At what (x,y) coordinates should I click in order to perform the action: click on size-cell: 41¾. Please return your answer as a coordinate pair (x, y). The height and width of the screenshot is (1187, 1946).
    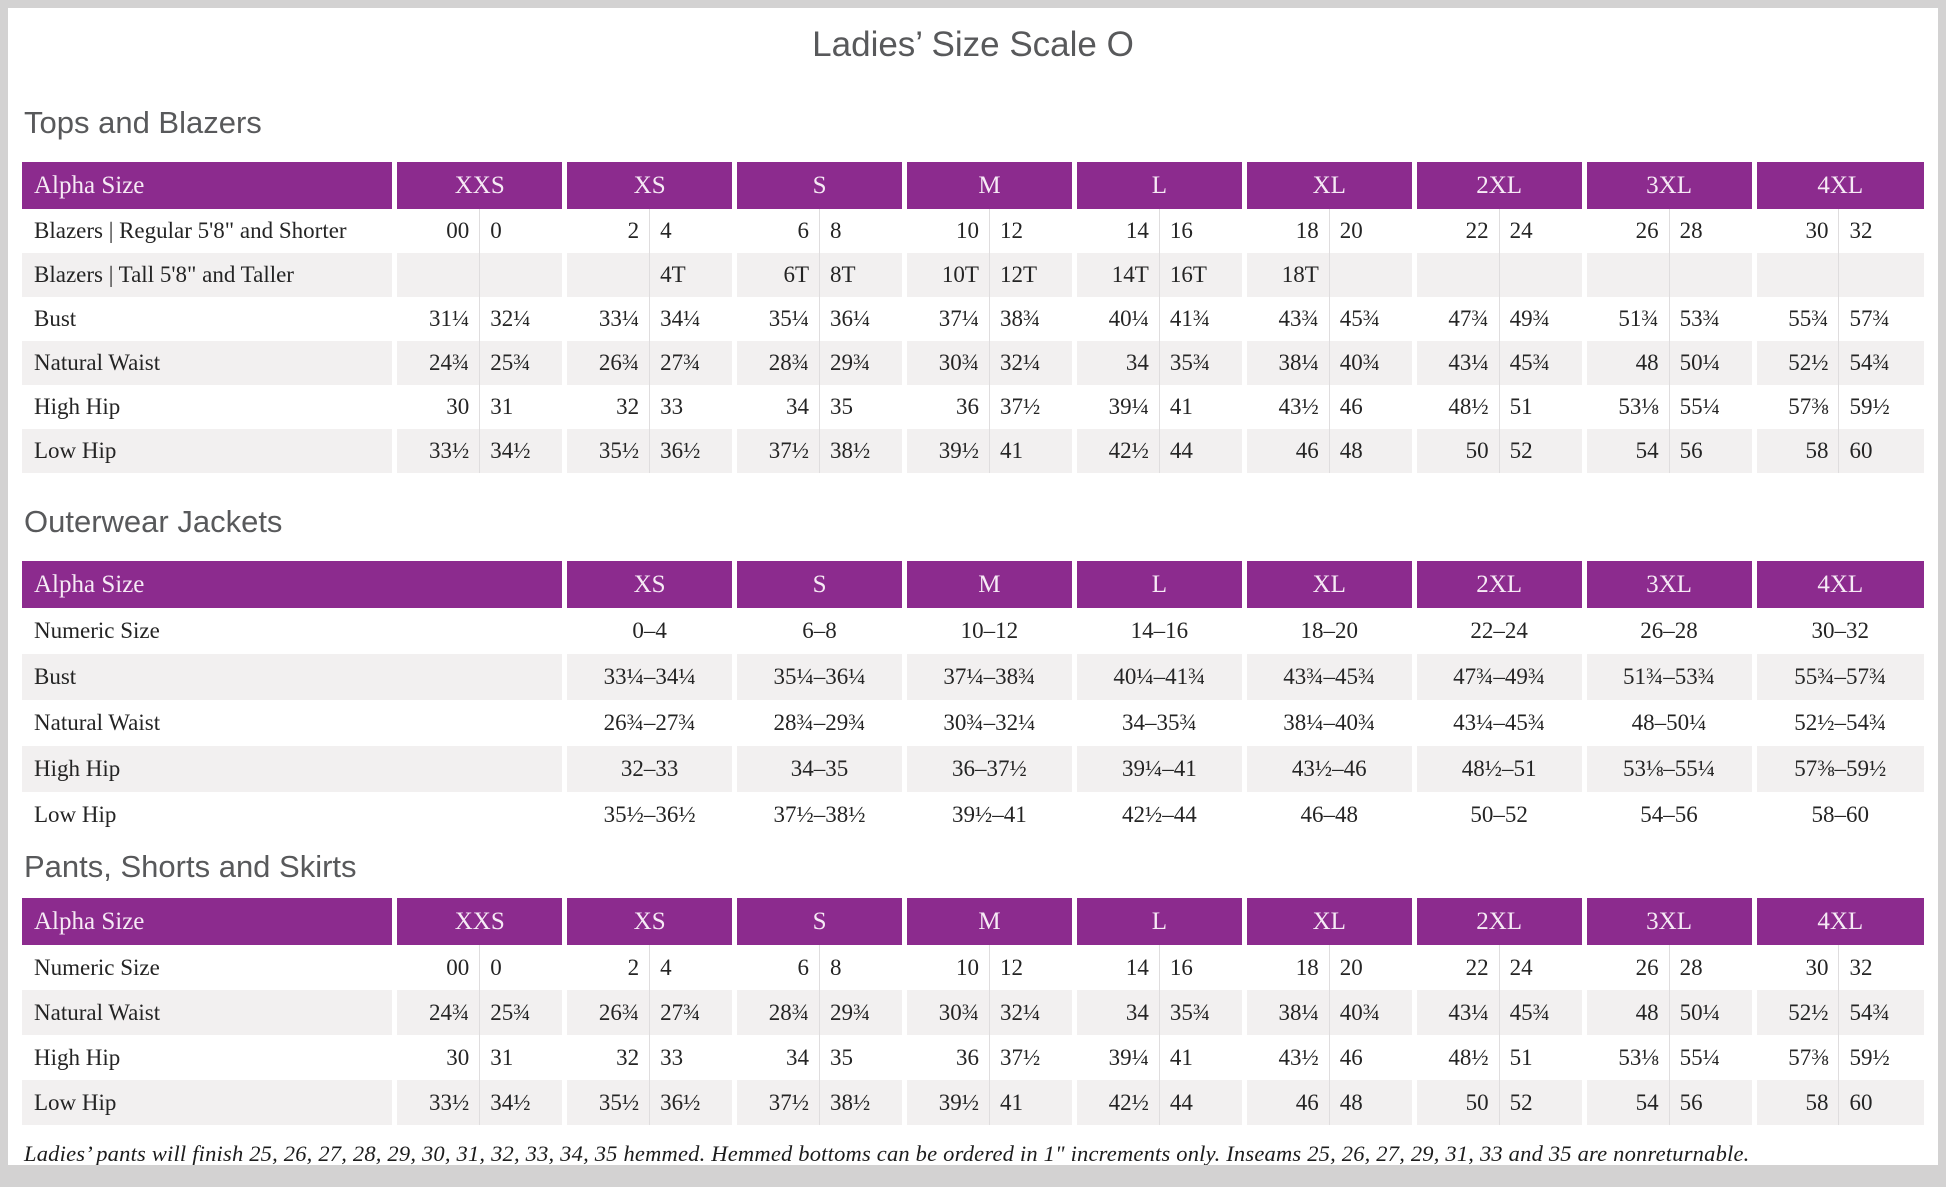
    Looking at the image, I should click on (1201, 319).